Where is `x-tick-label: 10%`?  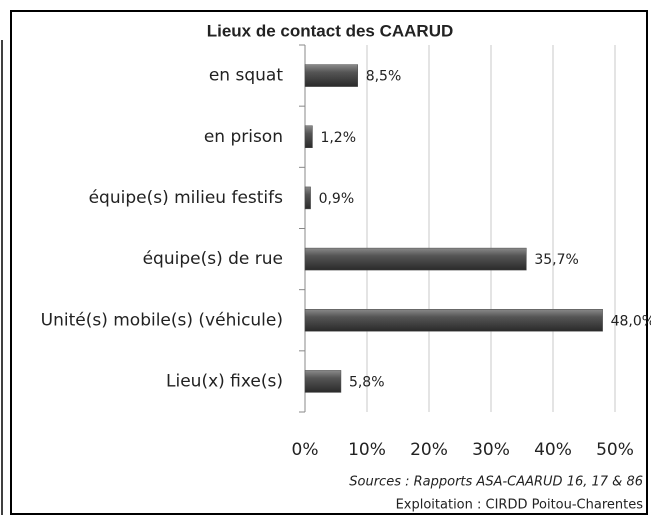
x-tick-label: 10% is located at coordinates (367, 450).